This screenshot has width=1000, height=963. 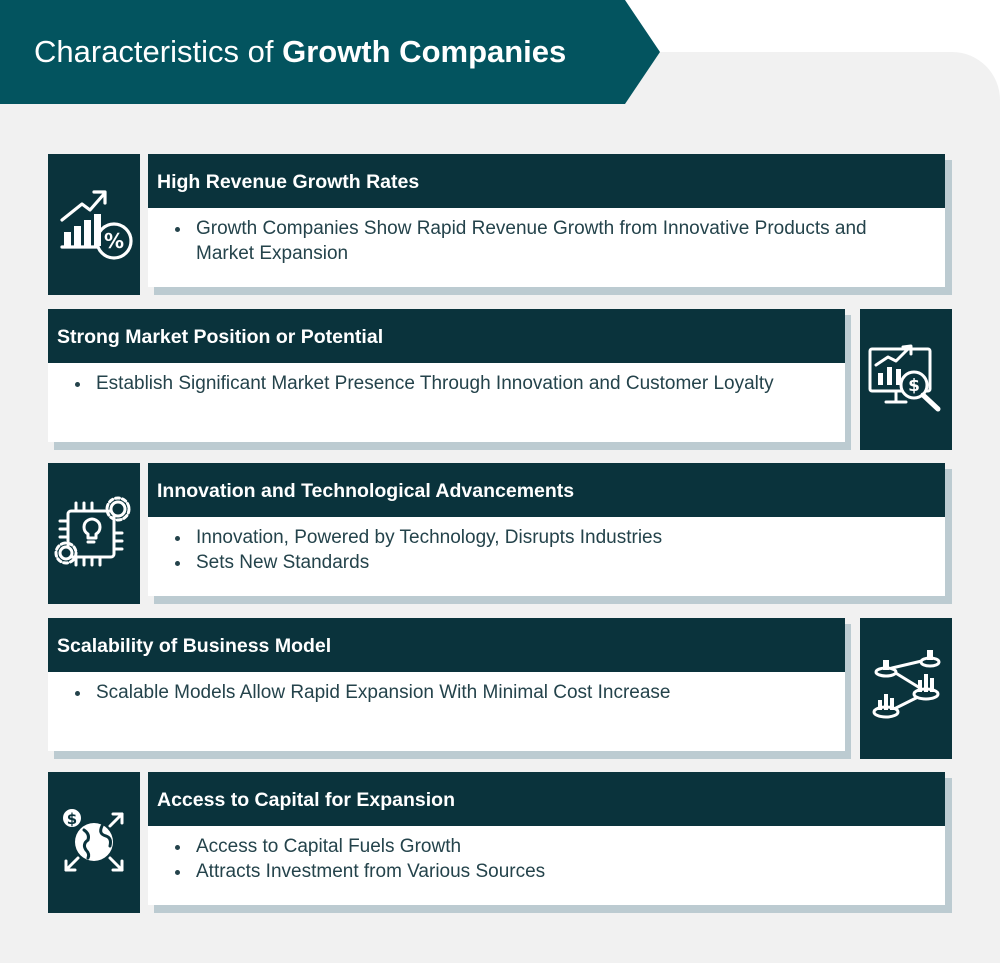 I want to click on card-header: Access to Capital for Expansion, so click(x=546, y=799).